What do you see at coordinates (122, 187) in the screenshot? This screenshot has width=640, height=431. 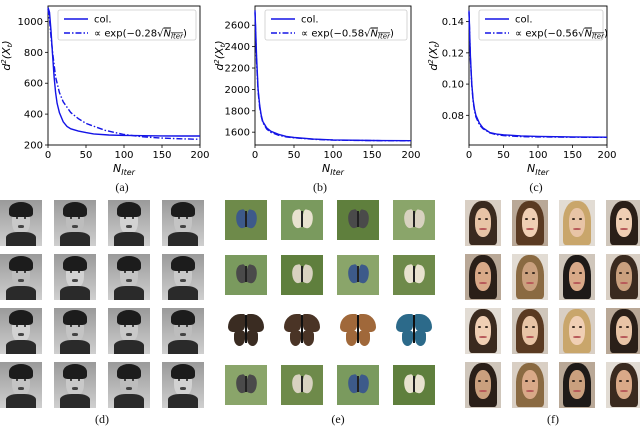 I see `caption-a: (a)` at bounding box center [122, 187].